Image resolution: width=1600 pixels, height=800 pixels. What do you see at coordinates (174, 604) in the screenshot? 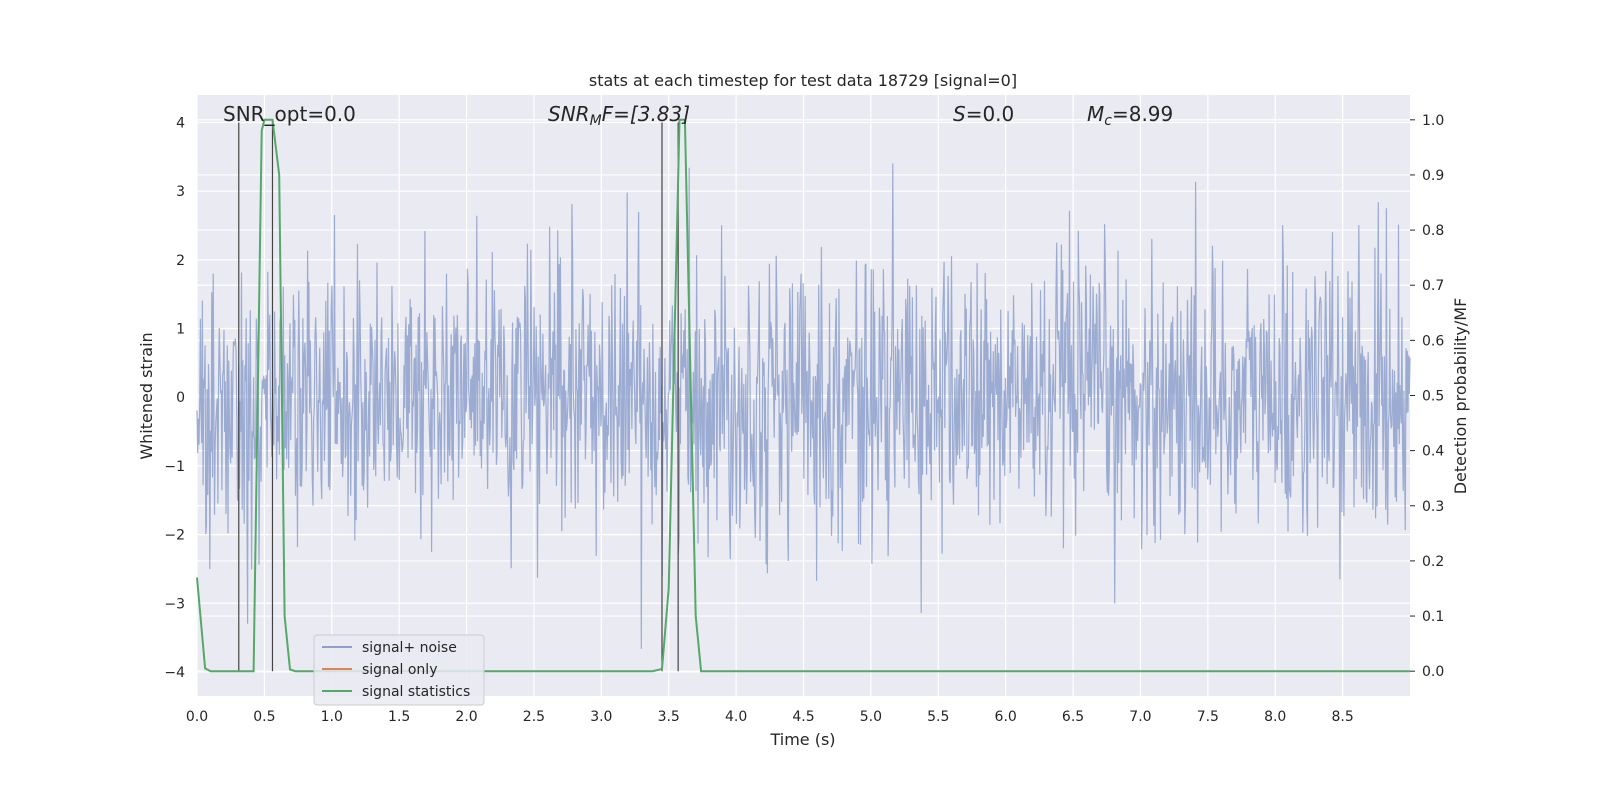
I see `y-tick-label: −3` at bounding box center [174, 604].